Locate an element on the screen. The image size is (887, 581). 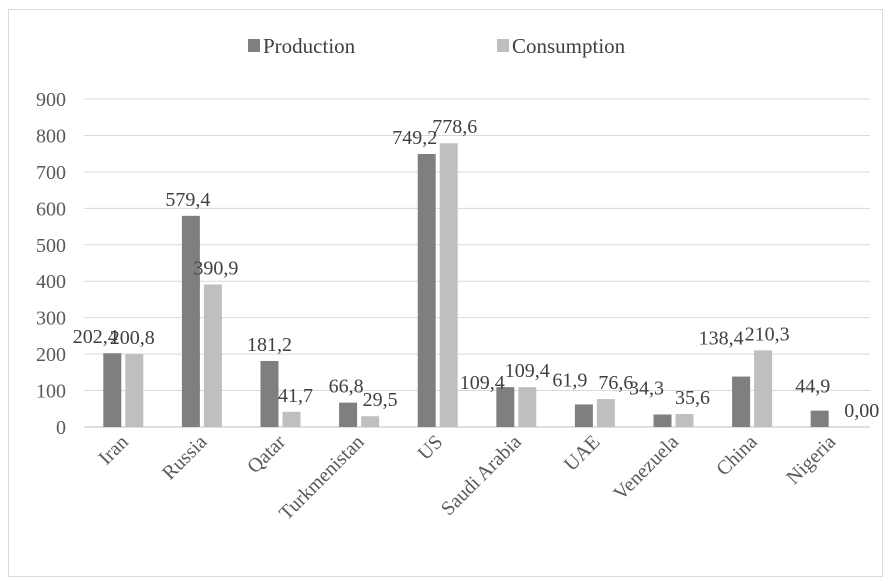
data-label: 778,6 is located at coordinates (454, 127).